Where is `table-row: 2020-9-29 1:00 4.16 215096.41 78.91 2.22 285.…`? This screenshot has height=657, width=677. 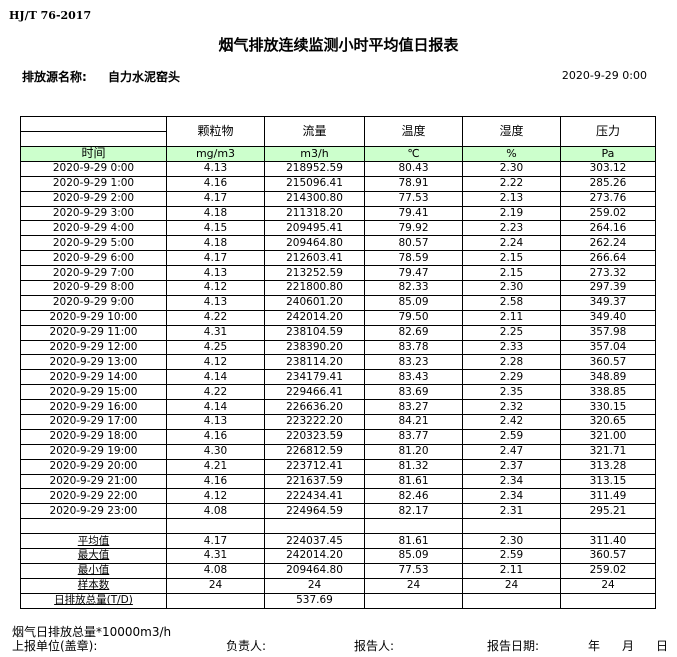 table-row: 2020-9-29 1:00 4.16 215096.41 78.91 2.22 285.… is located at coordinates (338, 183).